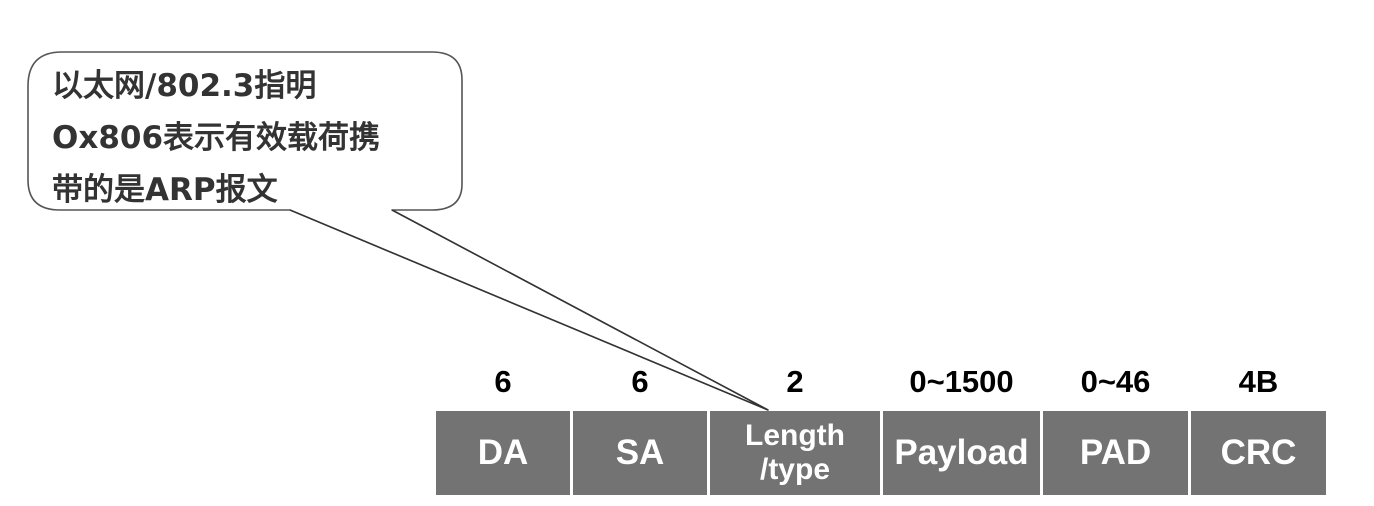 The image size is (1374, 506). What do you see at coordinates (1115, 381) in the screenshot?
I see `size-pad: 0~46` at bounding box center [1115, 381].